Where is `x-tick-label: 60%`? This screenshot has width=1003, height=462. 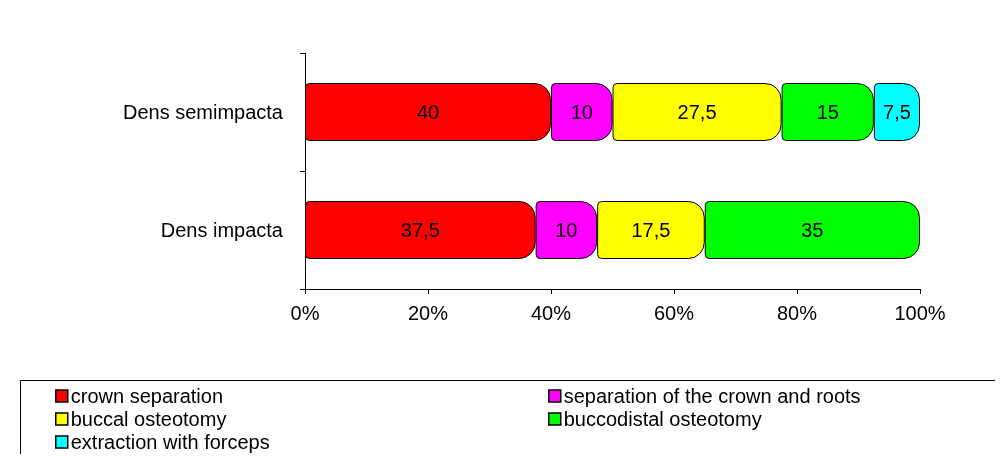 x-tick-label: 60% is located at coordinates (674, 313).